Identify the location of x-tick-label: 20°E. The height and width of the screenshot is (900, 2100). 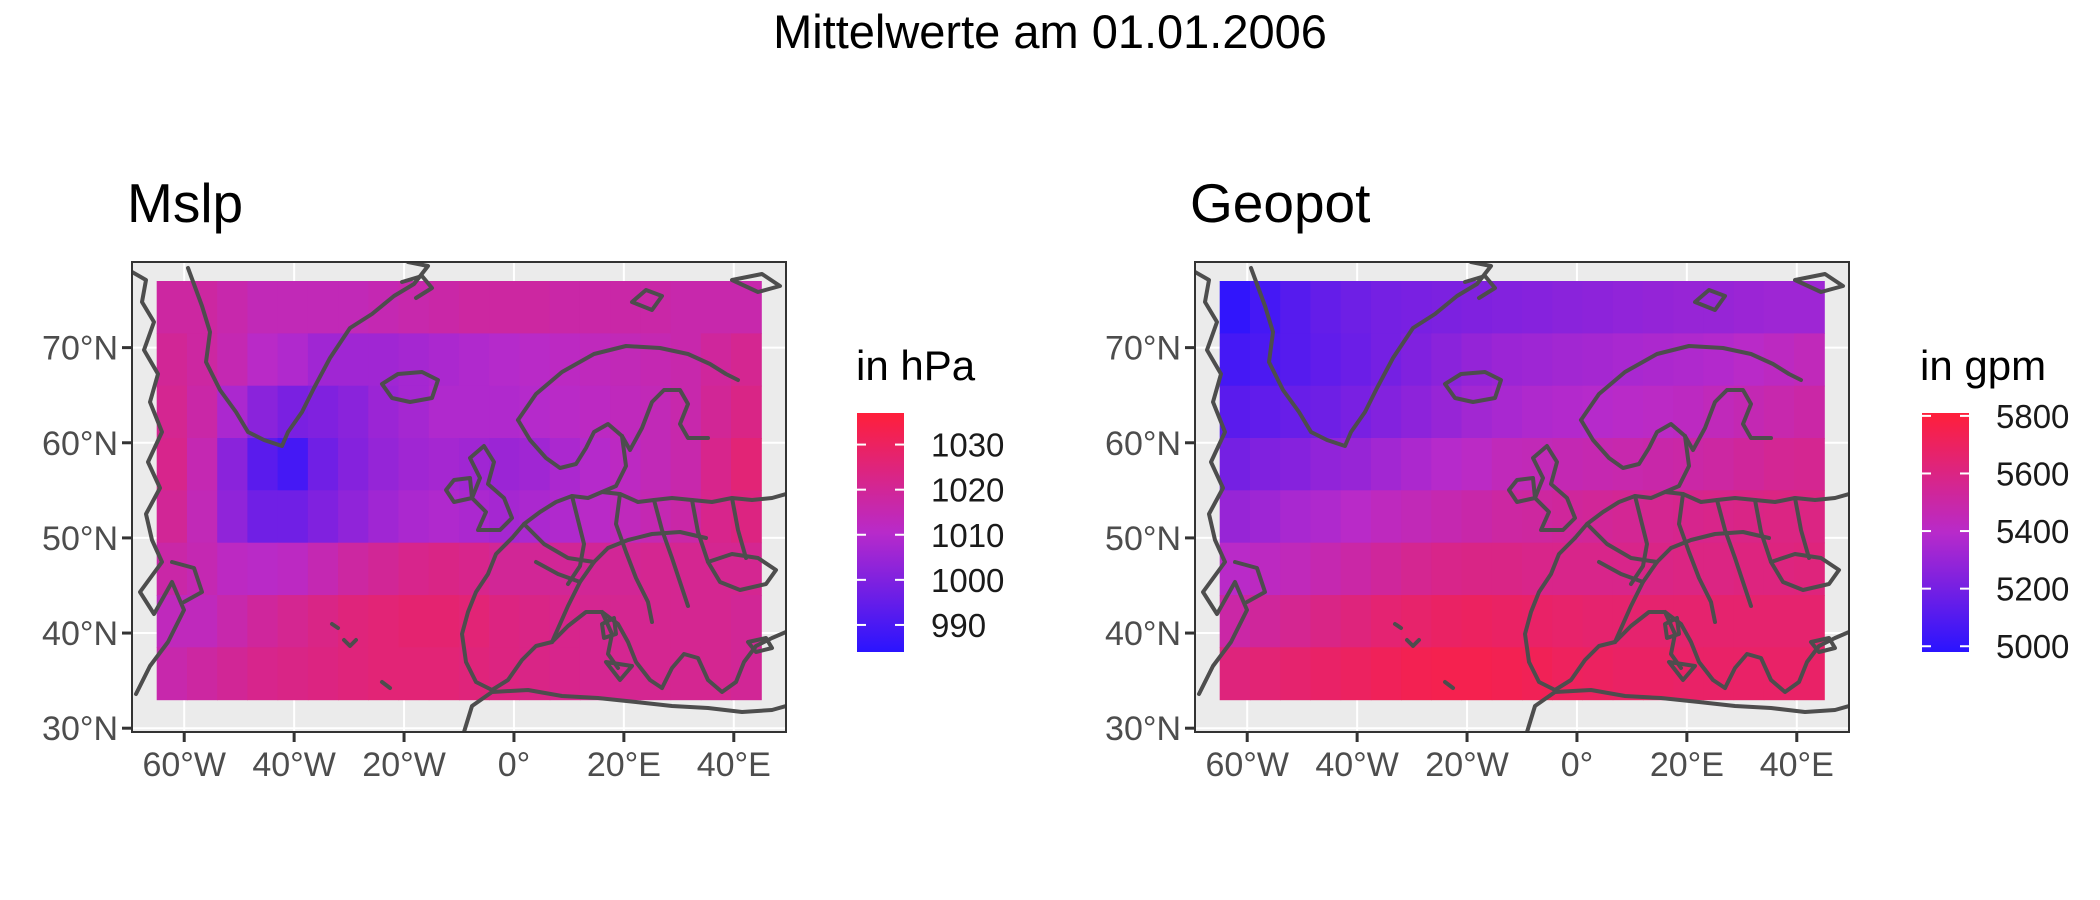
(624, 765).